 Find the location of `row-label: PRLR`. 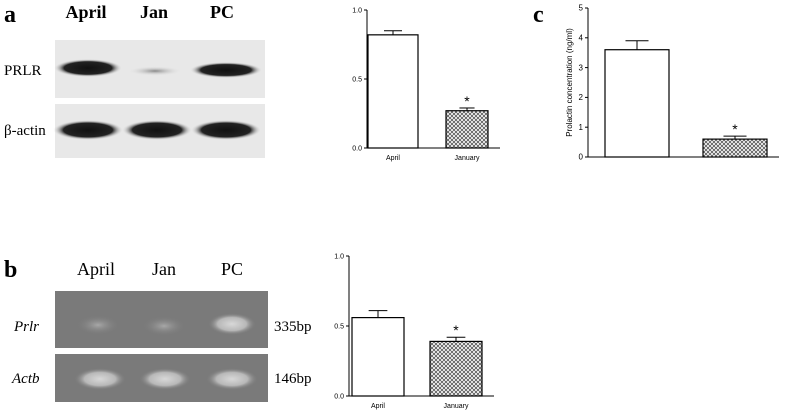

row-label: PRLR is located at coordinates (23, 71).